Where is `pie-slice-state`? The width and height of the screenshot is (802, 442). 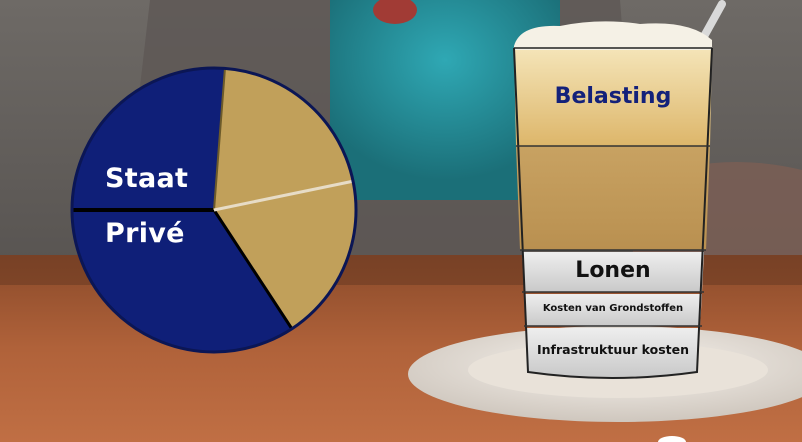 pie-slice-state is located at coordinates (148, 138).